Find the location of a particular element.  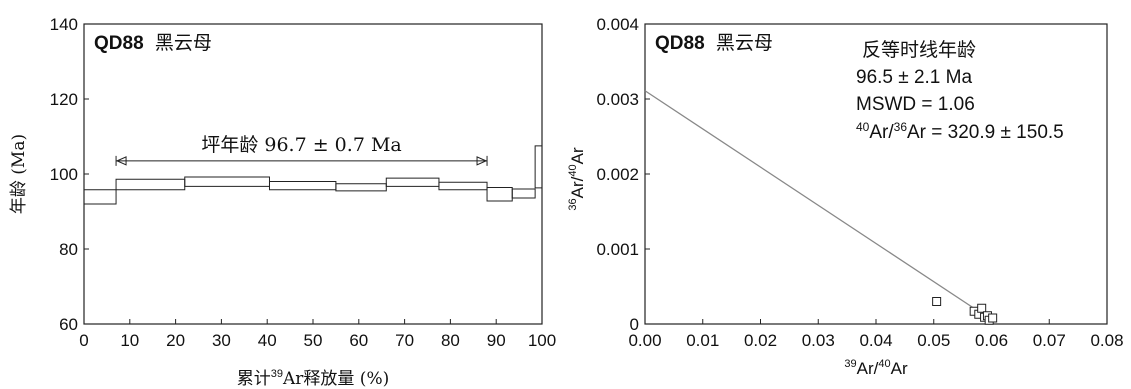

left-x-tick-label: 30 is located at coordinates (221, 340).